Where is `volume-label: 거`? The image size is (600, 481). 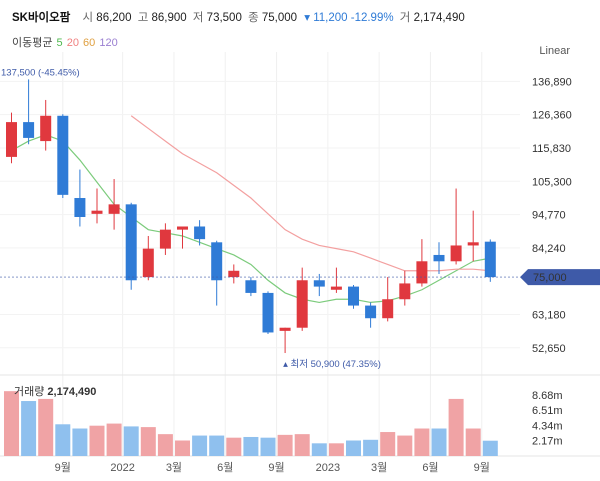 volume-label: 거 is located at coordinates (405, 18).